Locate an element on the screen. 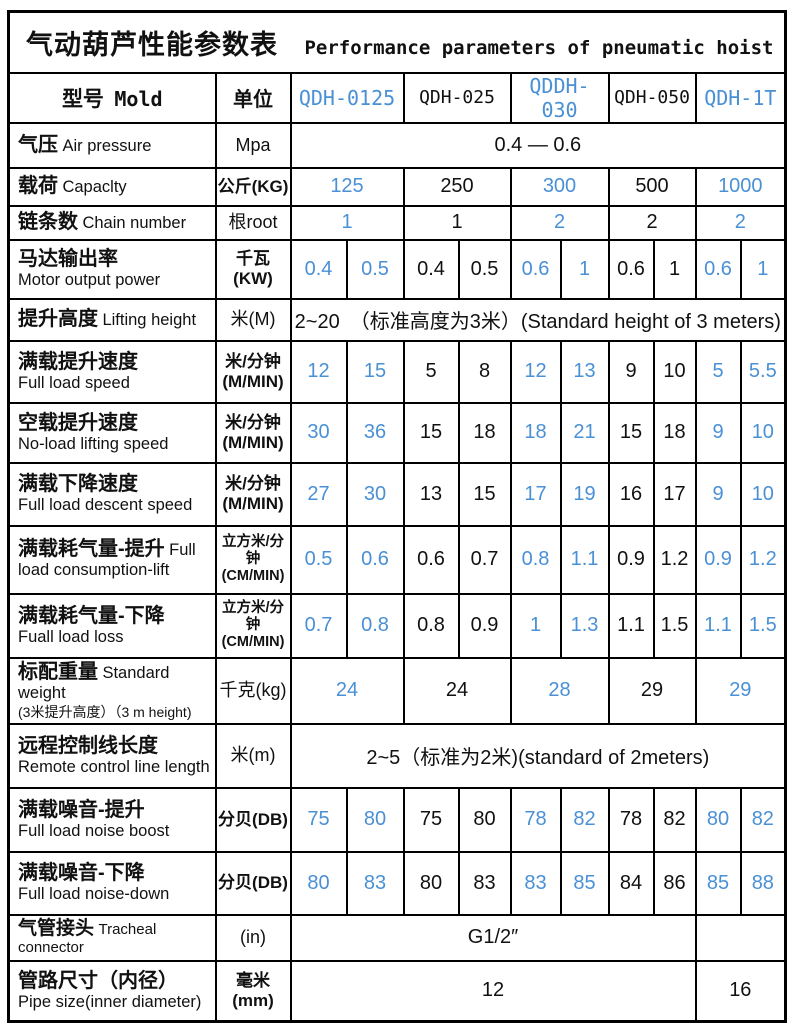  label-en: Motor output power is located at coordinates (89, 280).